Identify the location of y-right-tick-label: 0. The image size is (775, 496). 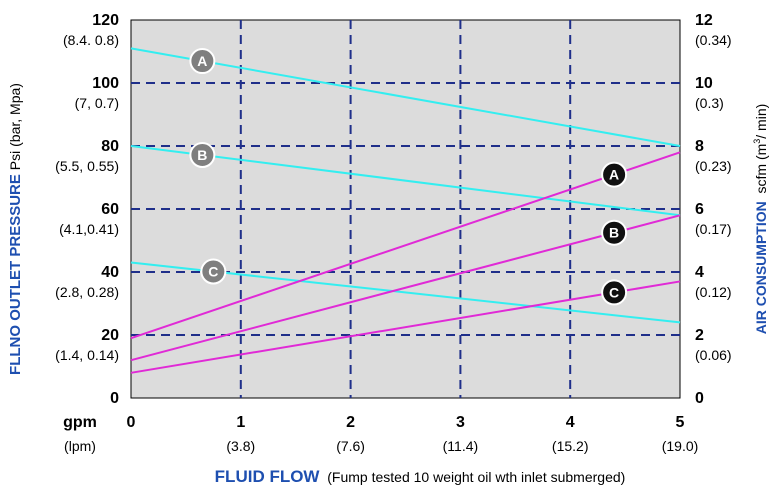
(699, 398).